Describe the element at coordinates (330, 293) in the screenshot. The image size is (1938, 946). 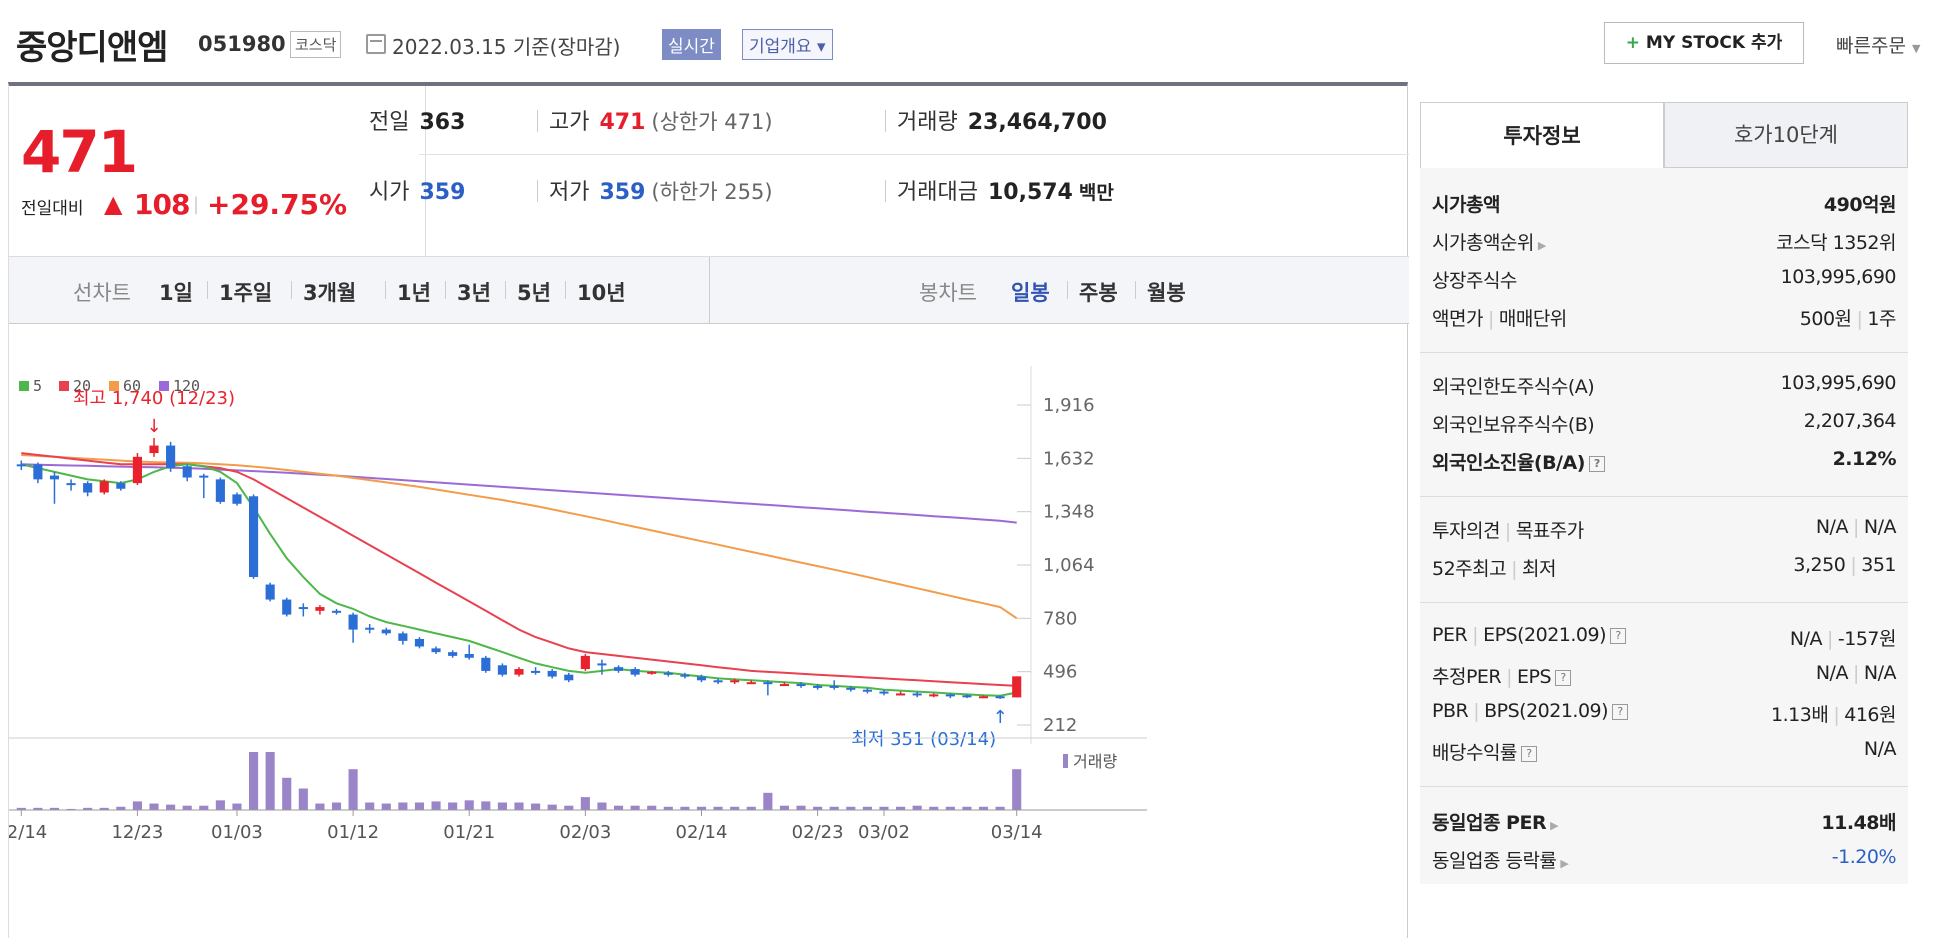
I see `period-3m: 3개월` at that location.